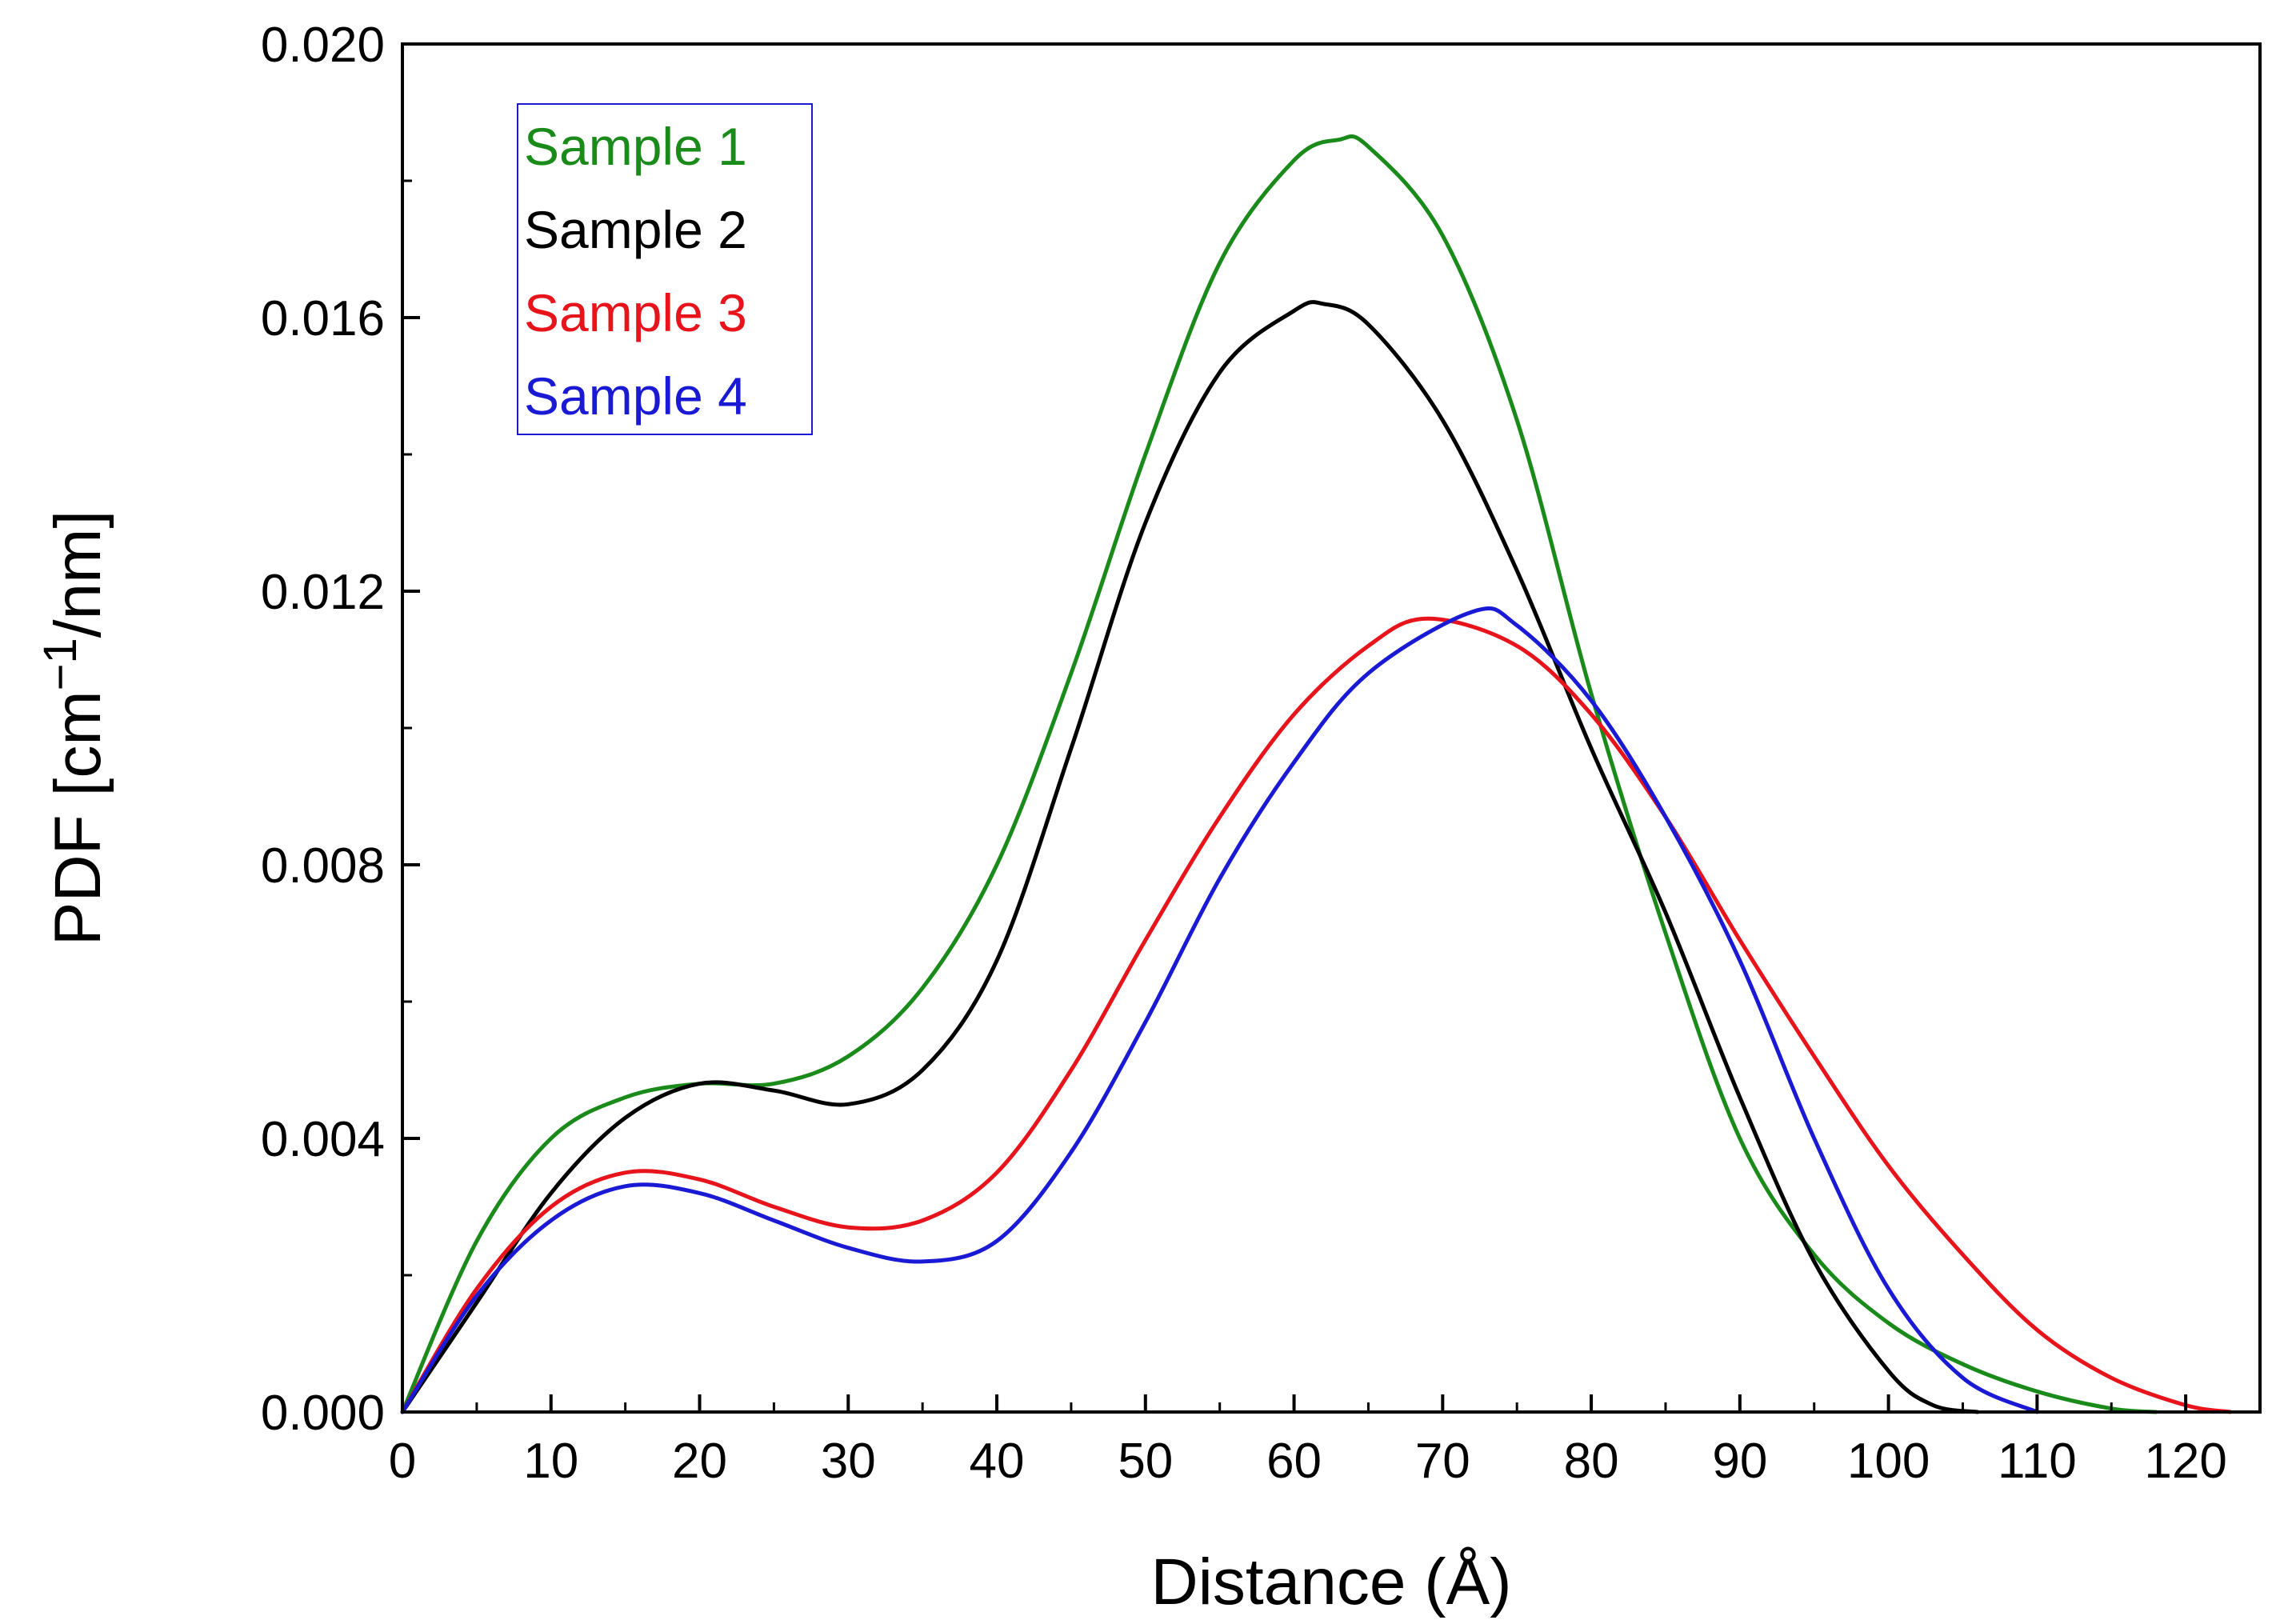 The width and height of the screenshot is (2276, 1624). Describe the element at coordinates (699, 1461) in the screenshot. I see `x-tick-label: 20` at that location.